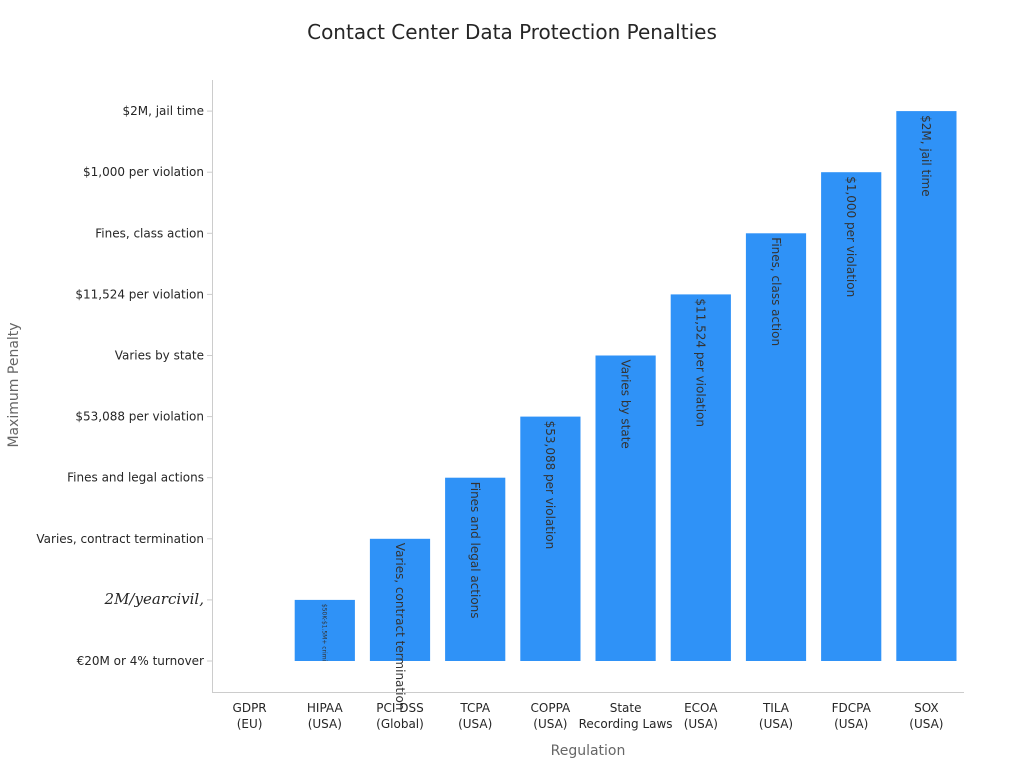 The height and width of the screenshot is (768, 1024). Describe the element at coordinates (250, 716) in the screenshot. I see `x-tick-label: GDPR (EU)` at that location.